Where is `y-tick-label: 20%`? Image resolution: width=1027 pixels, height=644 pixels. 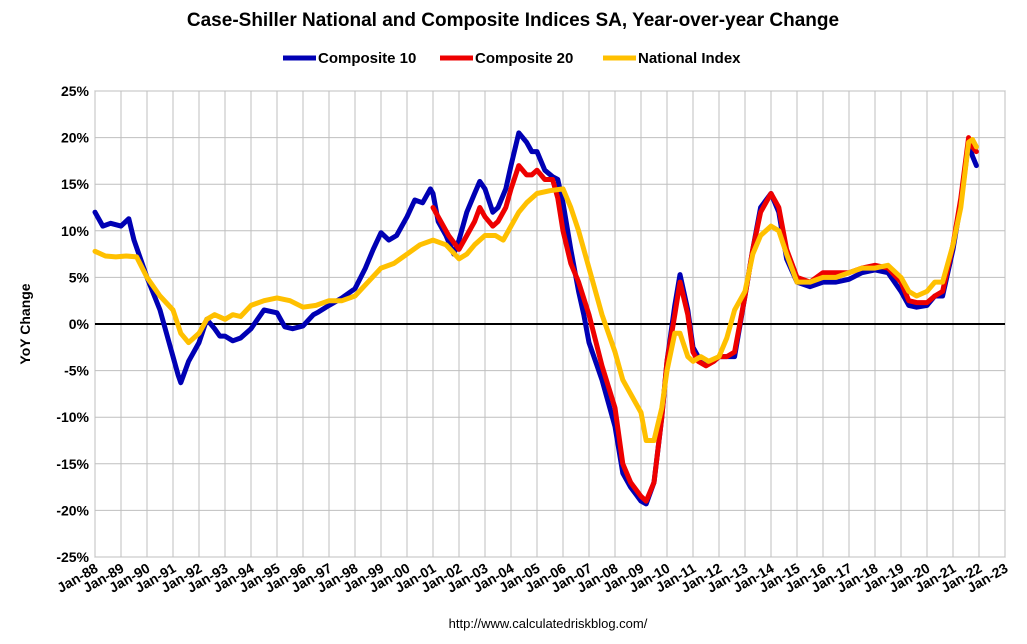
y-tick-label: 20% is located at coordinates (75, 138).